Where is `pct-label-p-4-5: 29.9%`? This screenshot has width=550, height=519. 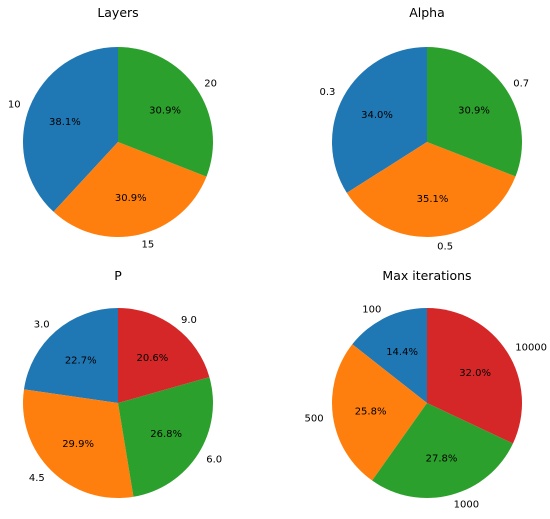
pct-label-p-4-5: 29.9% is located at coordinates (78, 444).